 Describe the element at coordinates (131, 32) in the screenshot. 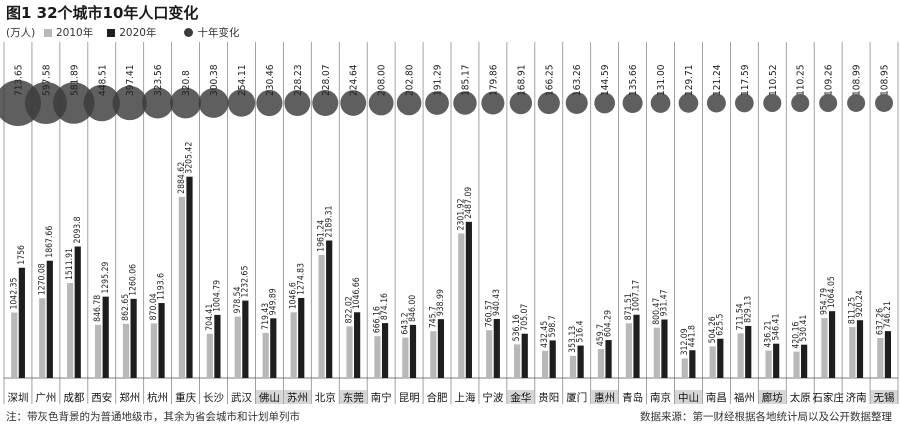

I see `legend-item-2020: 2020年` at that location.